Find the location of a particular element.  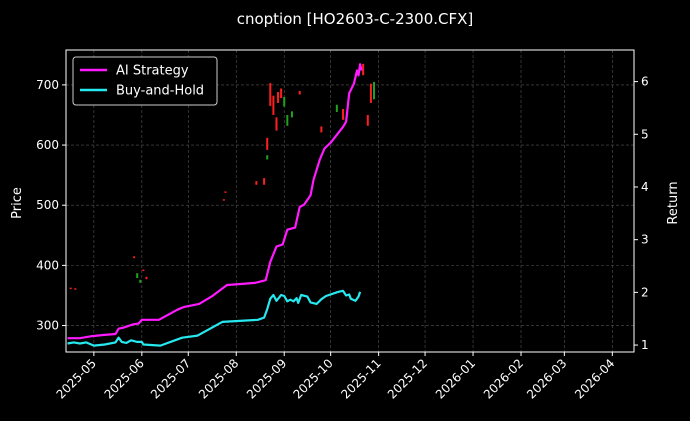

legend: AI Strategy Buy-and-Hold is located at coordinates (145, 81).